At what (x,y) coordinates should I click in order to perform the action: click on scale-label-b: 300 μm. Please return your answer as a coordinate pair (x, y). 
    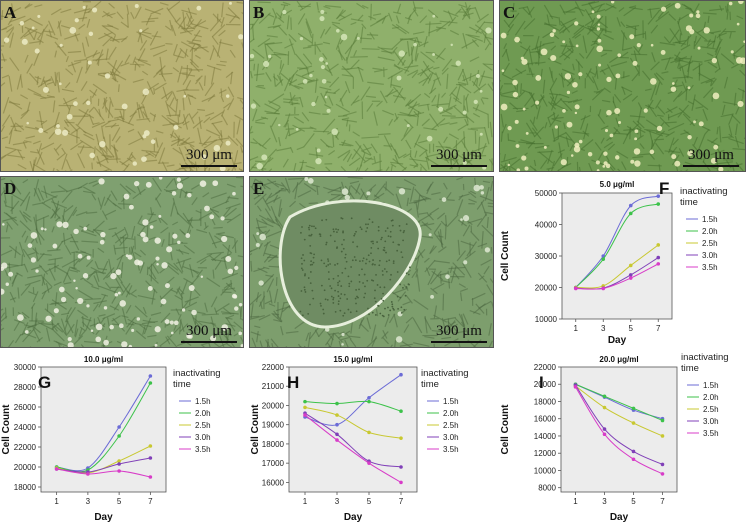
    Looking at the image, I should click on (459, 155).